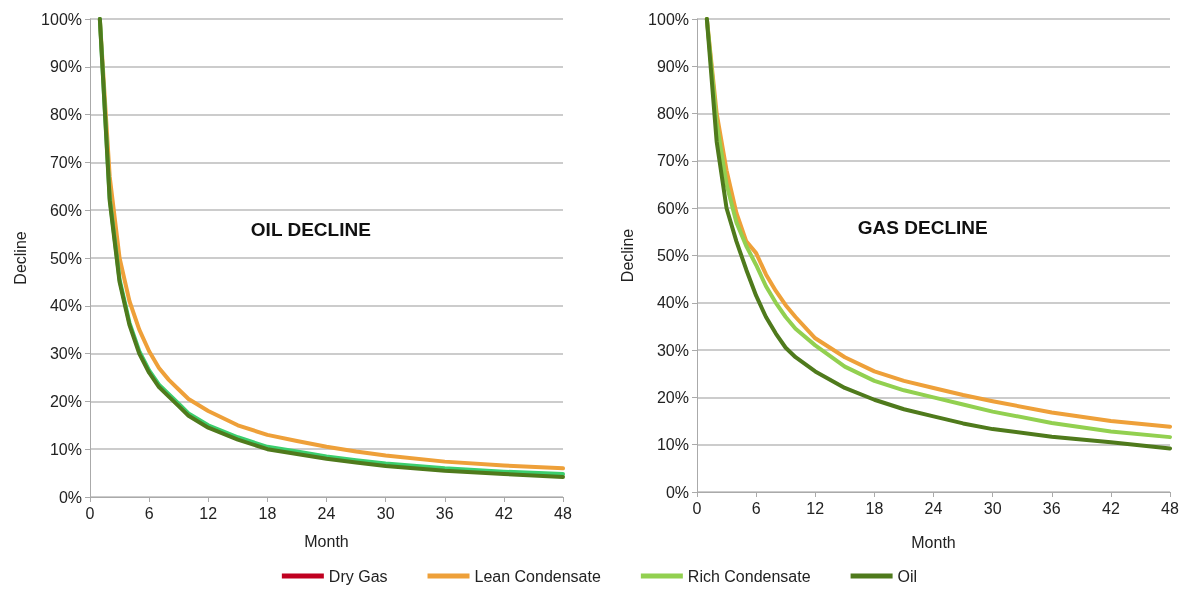  What do you see at coordinates (922, 227) in the screenshot?
I see `annotation: GAS DECLINE` at bounding box center [922, 227].